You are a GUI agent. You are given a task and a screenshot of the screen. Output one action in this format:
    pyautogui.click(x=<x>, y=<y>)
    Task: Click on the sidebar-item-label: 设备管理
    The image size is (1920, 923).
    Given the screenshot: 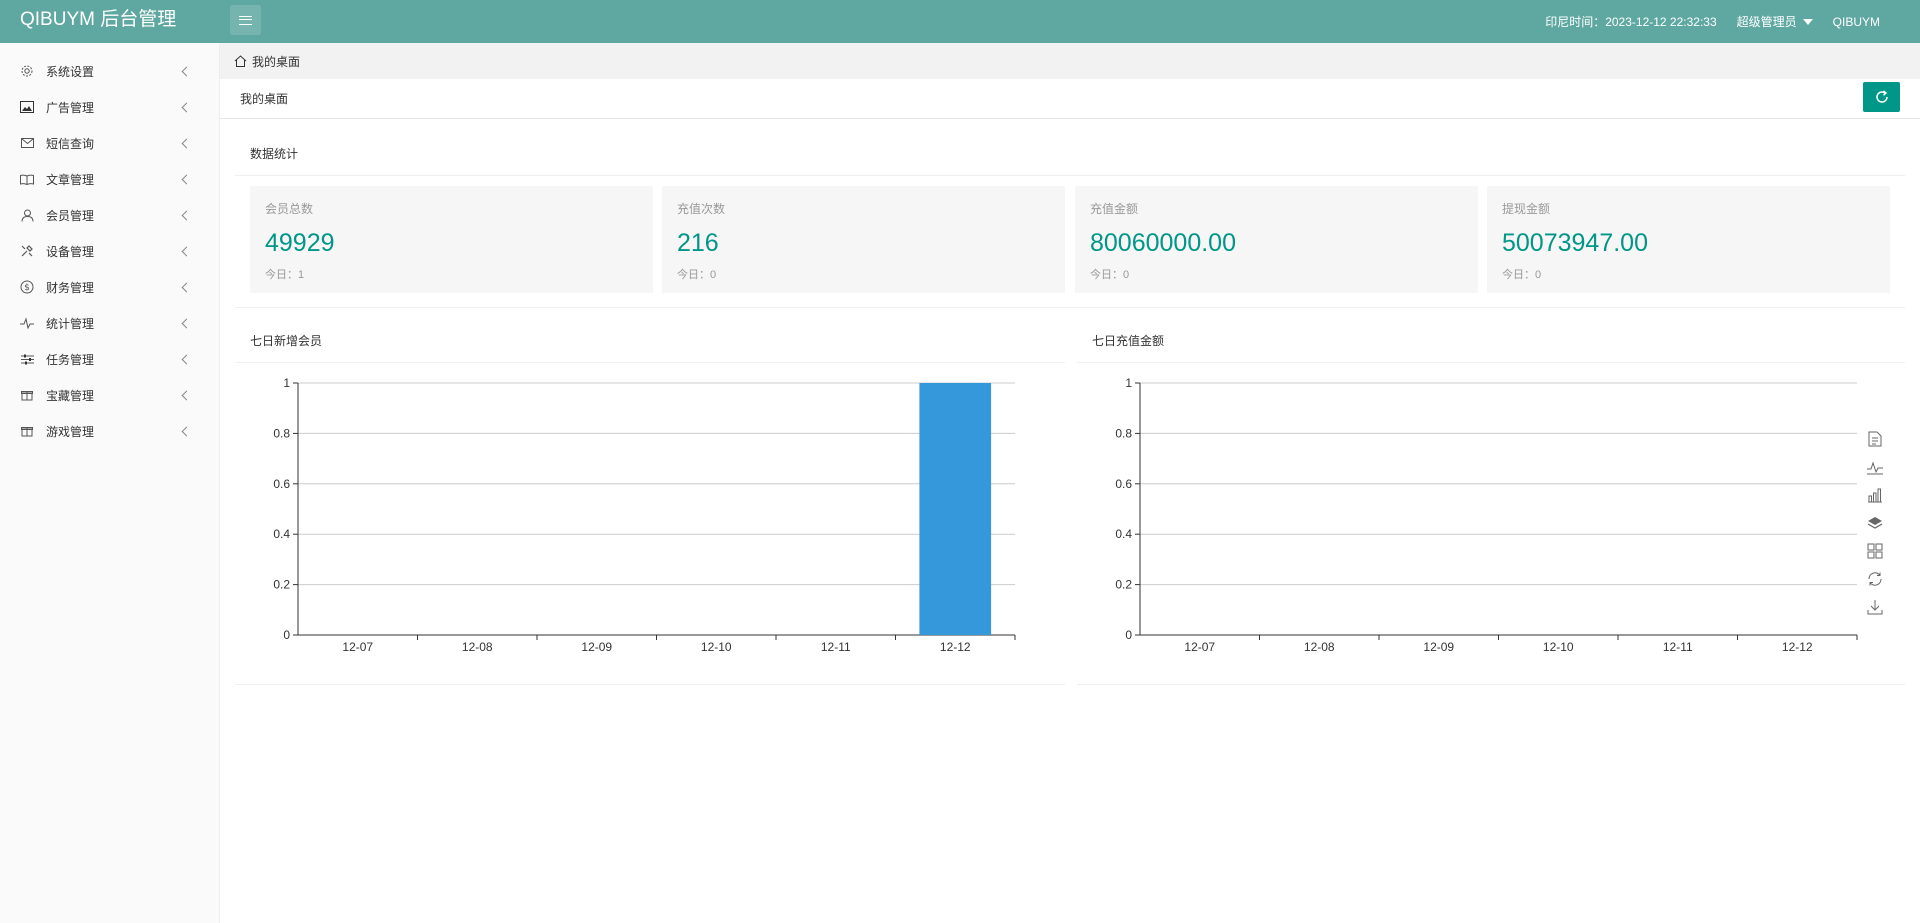 What is the action you would take?
    pyautogui.click(x=70, y=251)
    